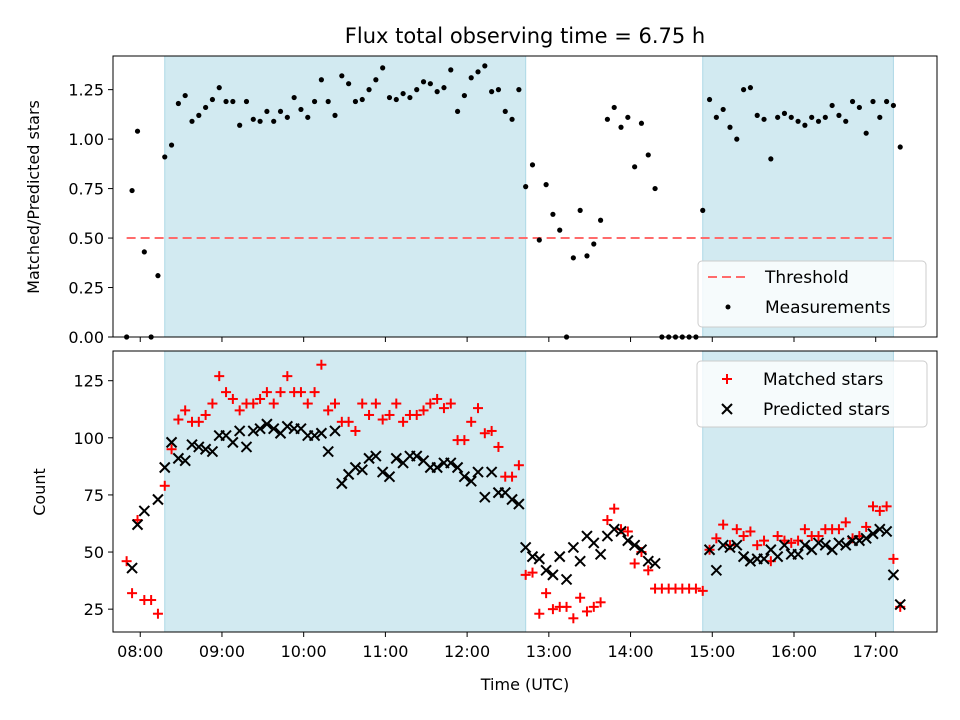  I want to click on top-y-tick-label: 0.25, so click(86, 288).